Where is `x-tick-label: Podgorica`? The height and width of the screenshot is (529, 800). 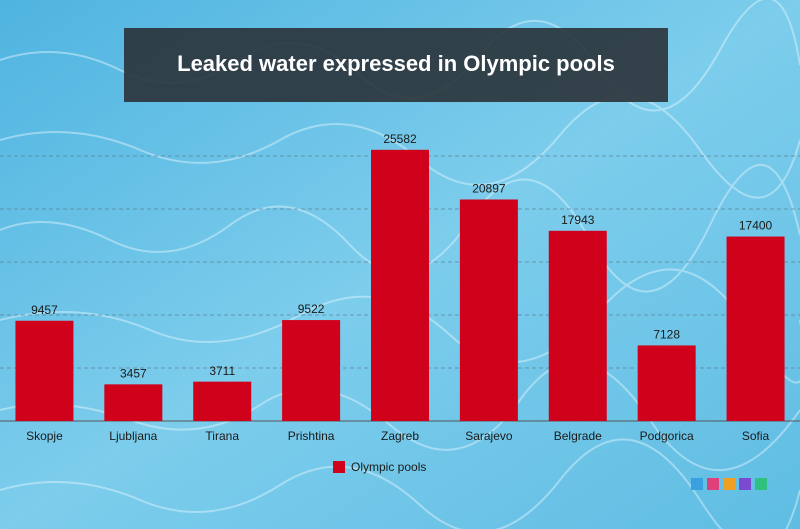
x-tick-label: Podgorica is located at coordinates (667, 436).